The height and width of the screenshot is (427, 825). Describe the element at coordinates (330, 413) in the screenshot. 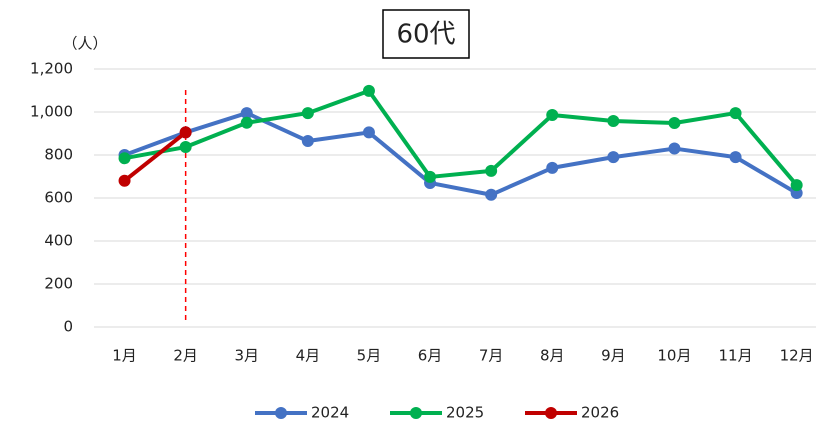

I see `legend-label: 2024` at that location.